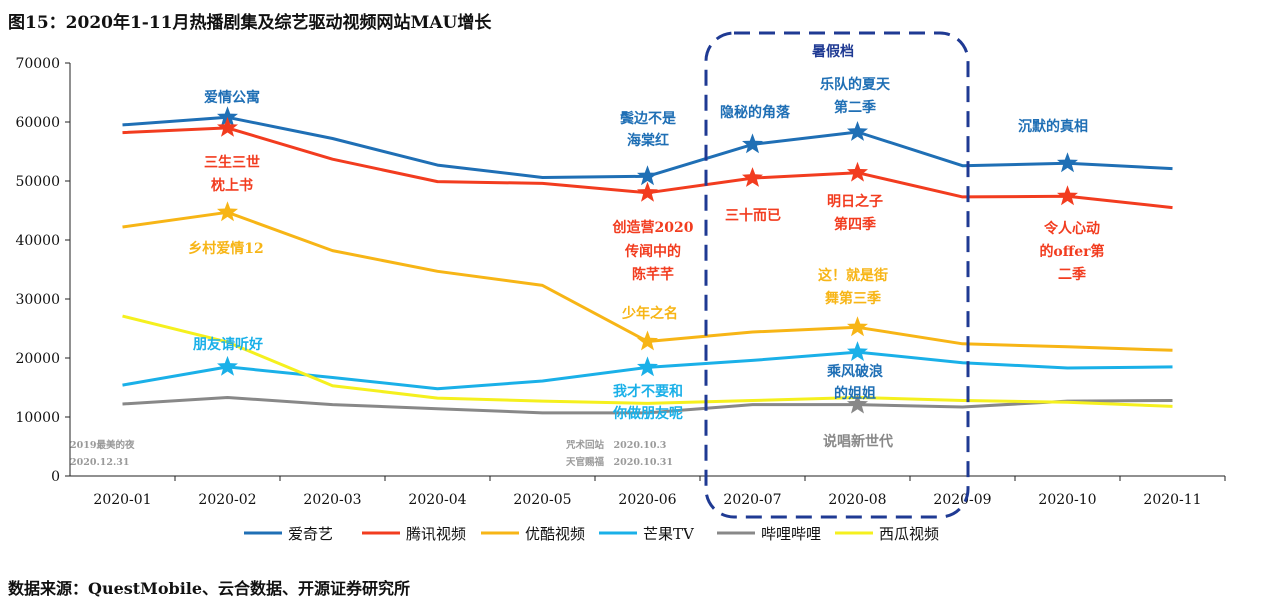 The image size is (1266, 609). What do you see at coordinates (619, 462) in the screenshot?
I see `note-label: 天官赐福 2020.10.31` at bounding box center [619, 462].